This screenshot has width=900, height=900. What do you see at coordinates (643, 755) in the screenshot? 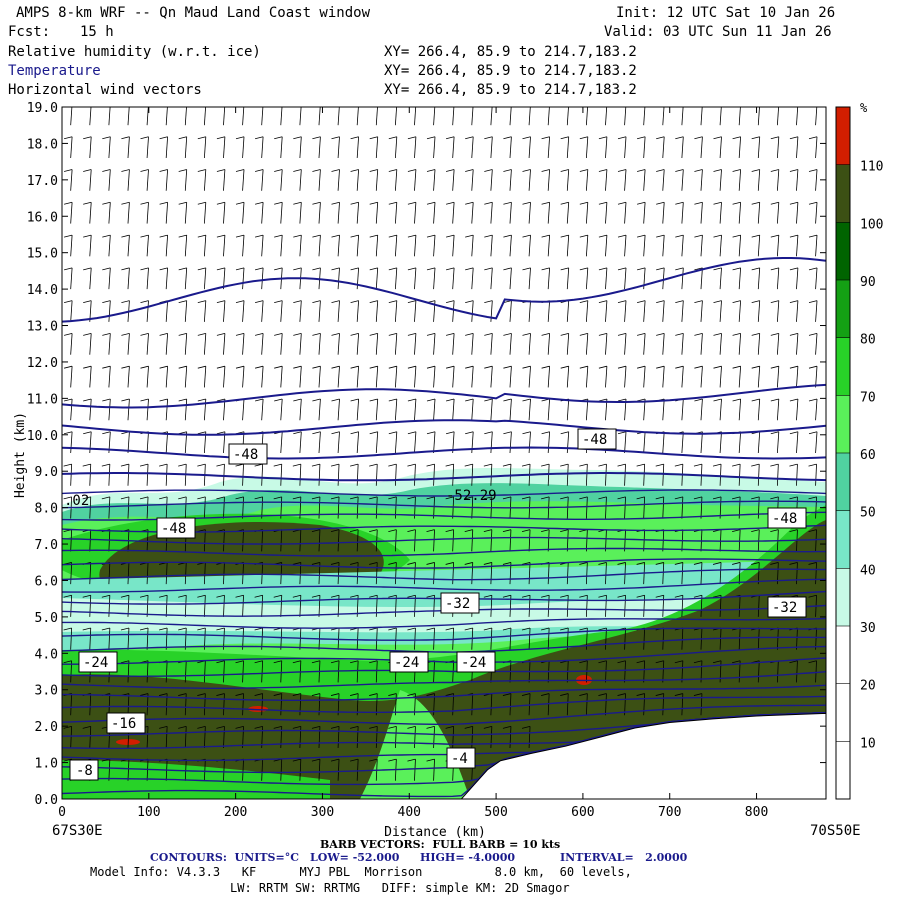
I see `terrain-profile` at bounding box center [643, 755].